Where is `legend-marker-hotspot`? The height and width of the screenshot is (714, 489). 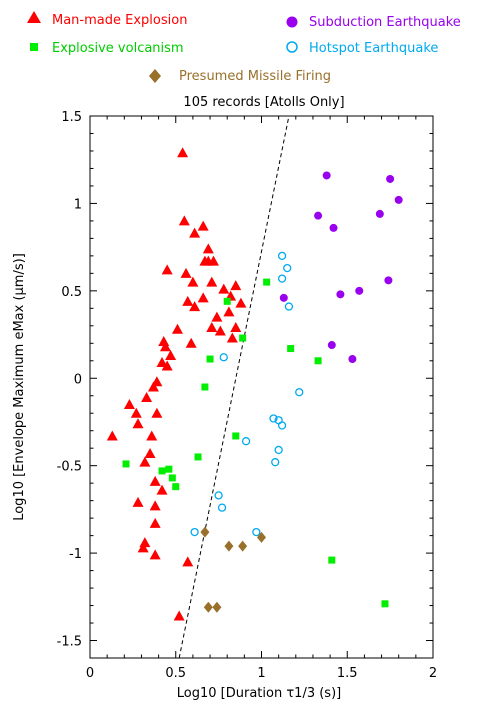 legend-marker-hotspot is located at coordinates (292, 47).